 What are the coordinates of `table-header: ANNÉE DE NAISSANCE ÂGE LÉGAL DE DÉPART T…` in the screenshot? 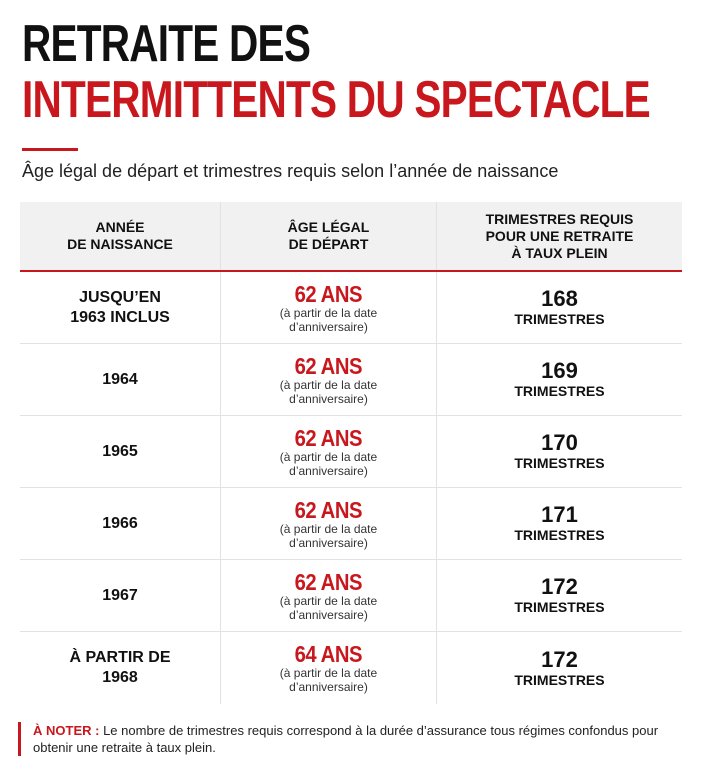 It's located at (351, 237).